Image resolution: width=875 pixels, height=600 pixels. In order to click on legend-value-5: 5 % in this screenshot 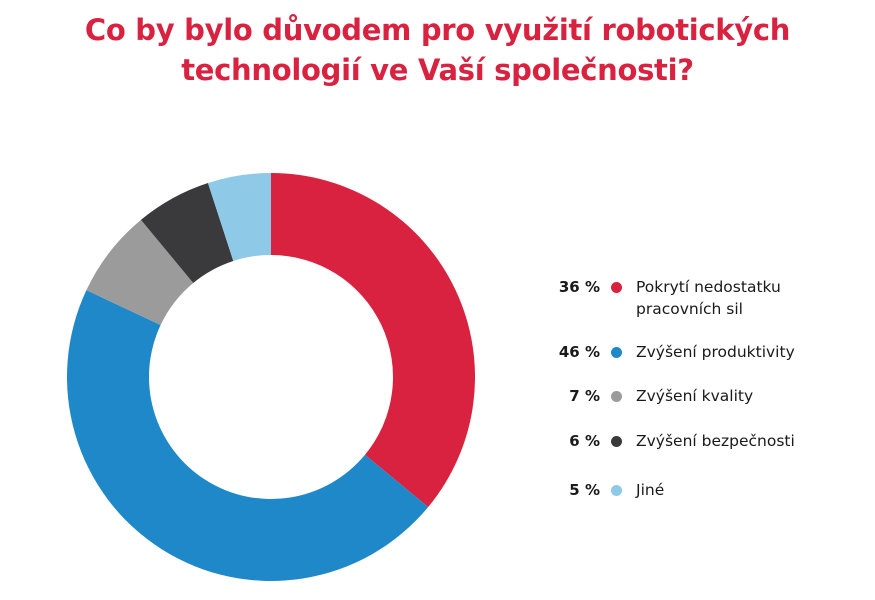, I will do `click(584, 490)`.